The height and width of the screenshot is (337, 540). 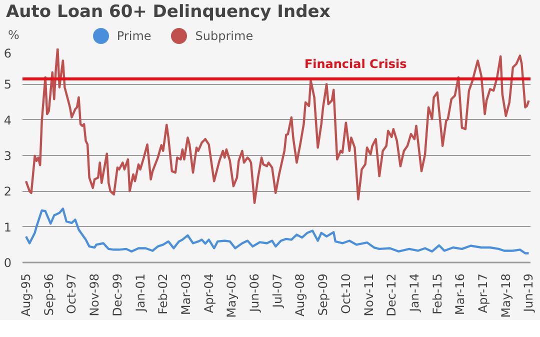 What do you see at coordinates (8, 120) in the screenshot?
I see `y-tick-label: 4` at bounding box center [8, 120].